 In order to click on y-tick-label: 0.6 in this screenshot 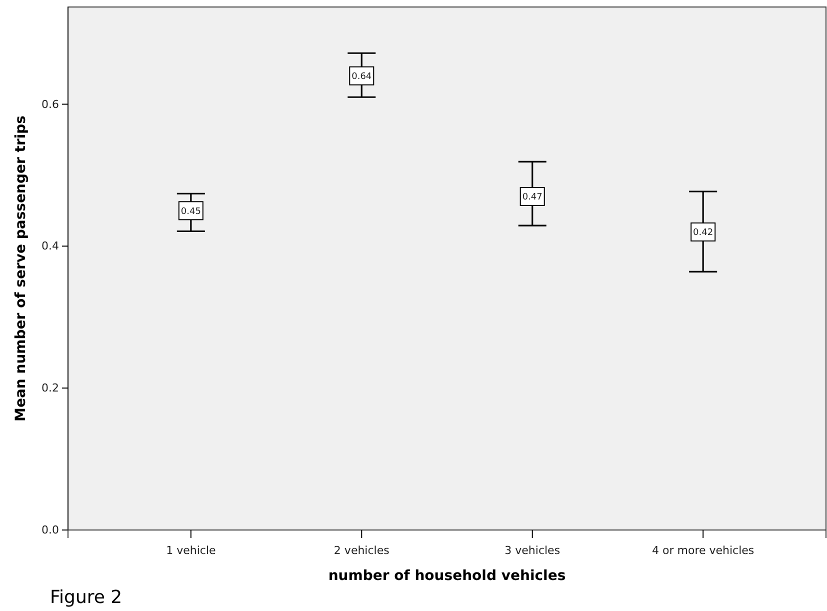, I will do `click(50, 104)`.